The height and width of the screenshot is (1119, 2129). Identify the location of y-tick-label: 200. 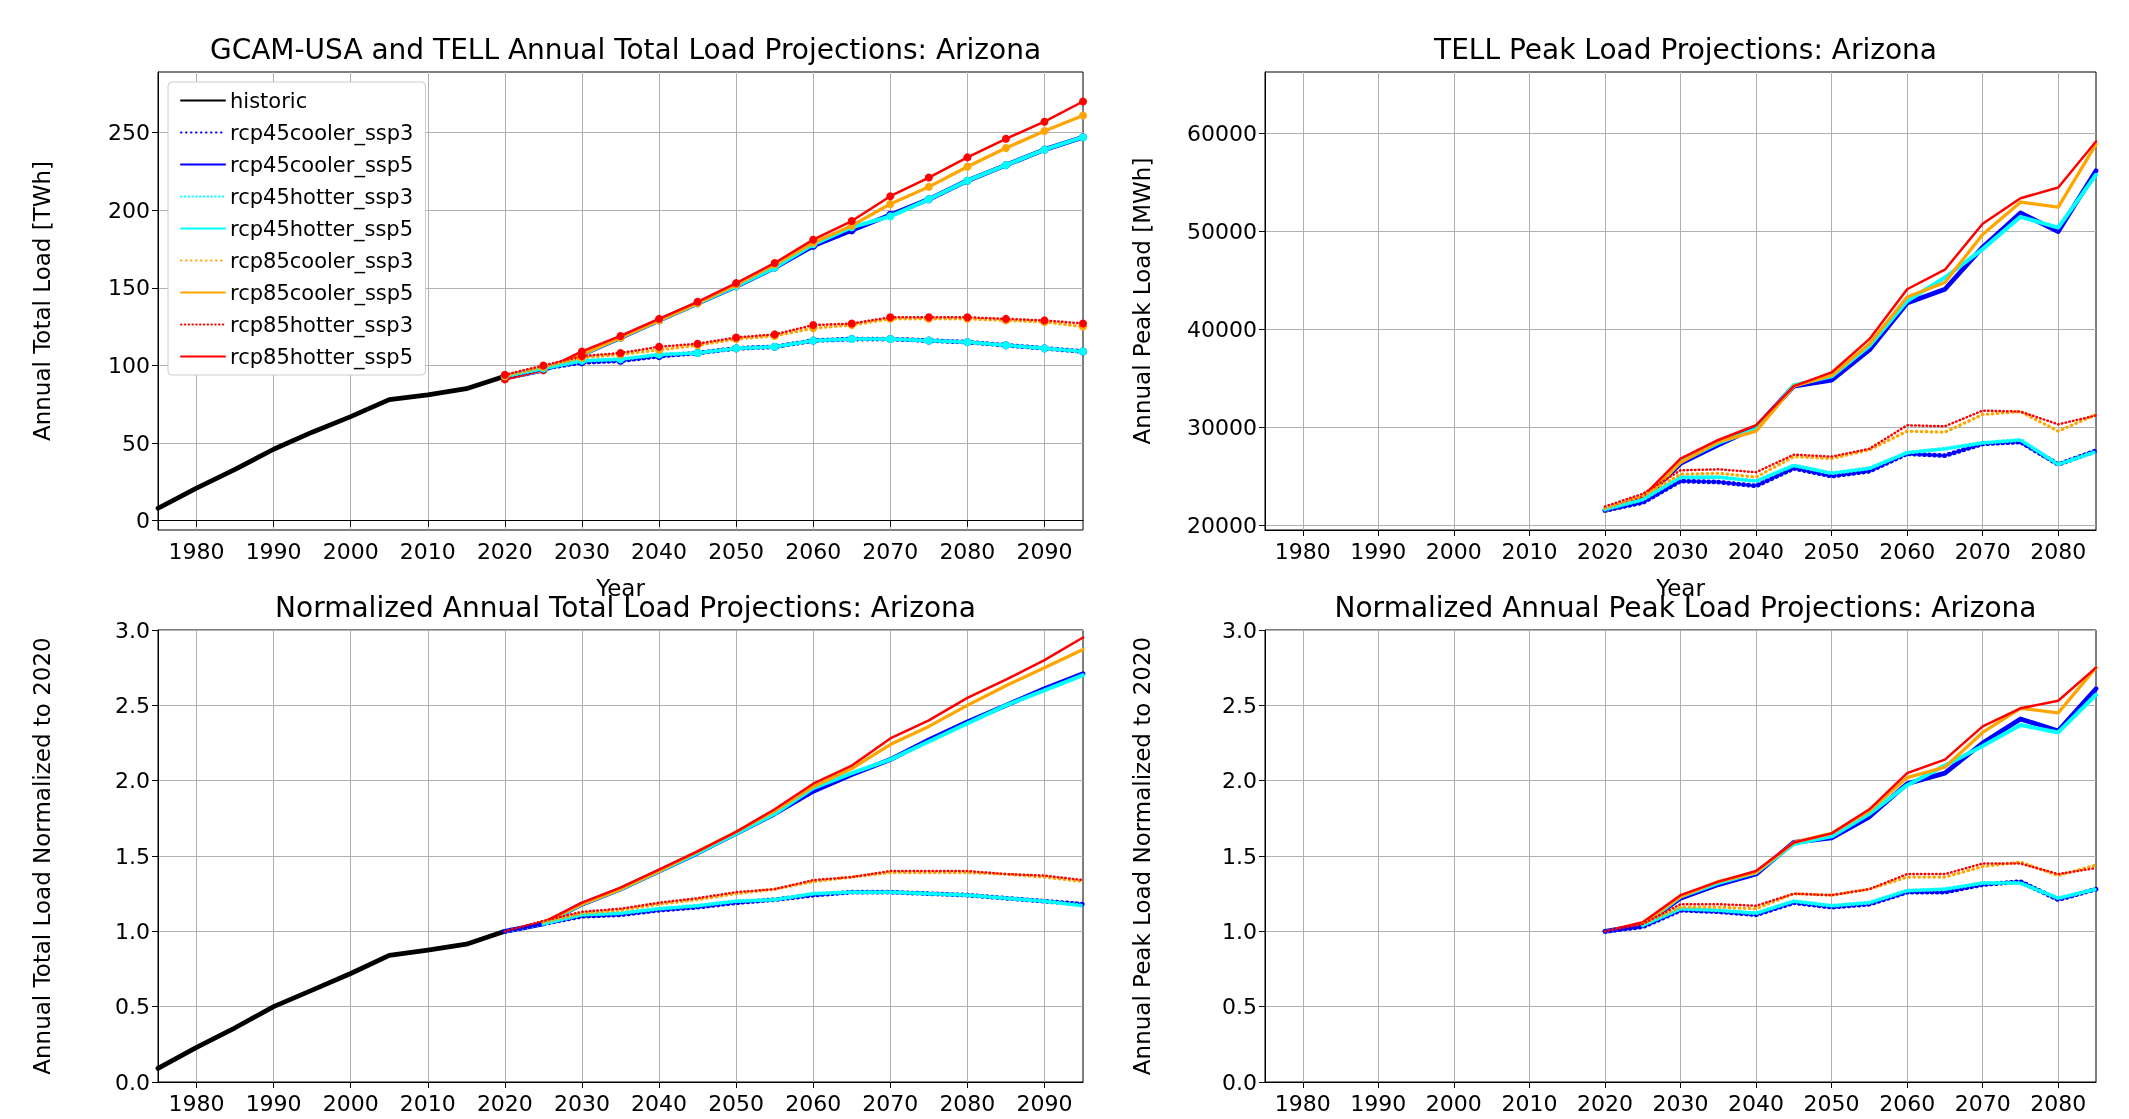
(129, 210).